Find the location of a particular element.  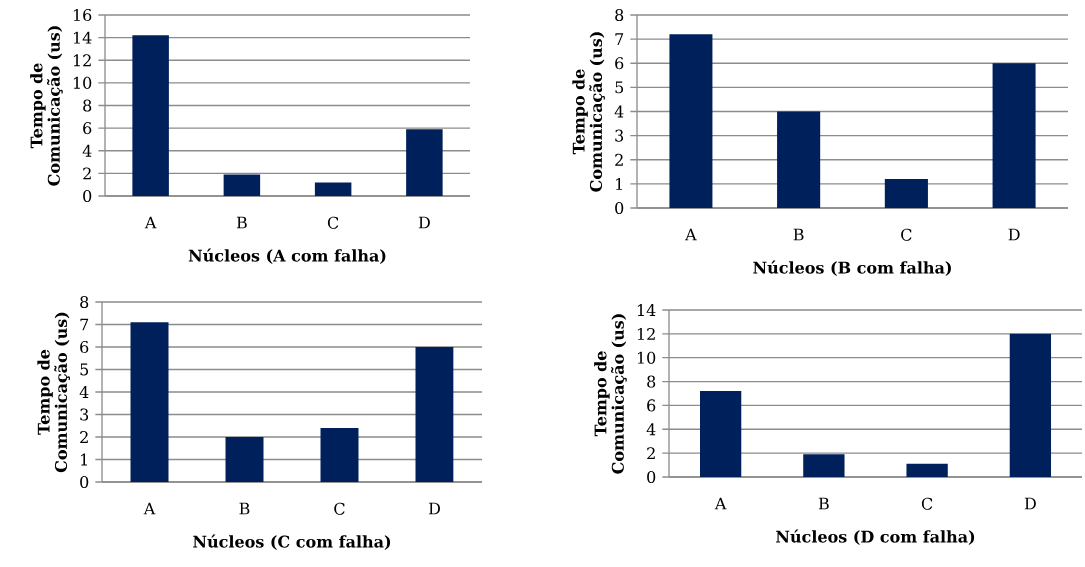

y-tick-label: 16 is located at coordinates (82, 15).